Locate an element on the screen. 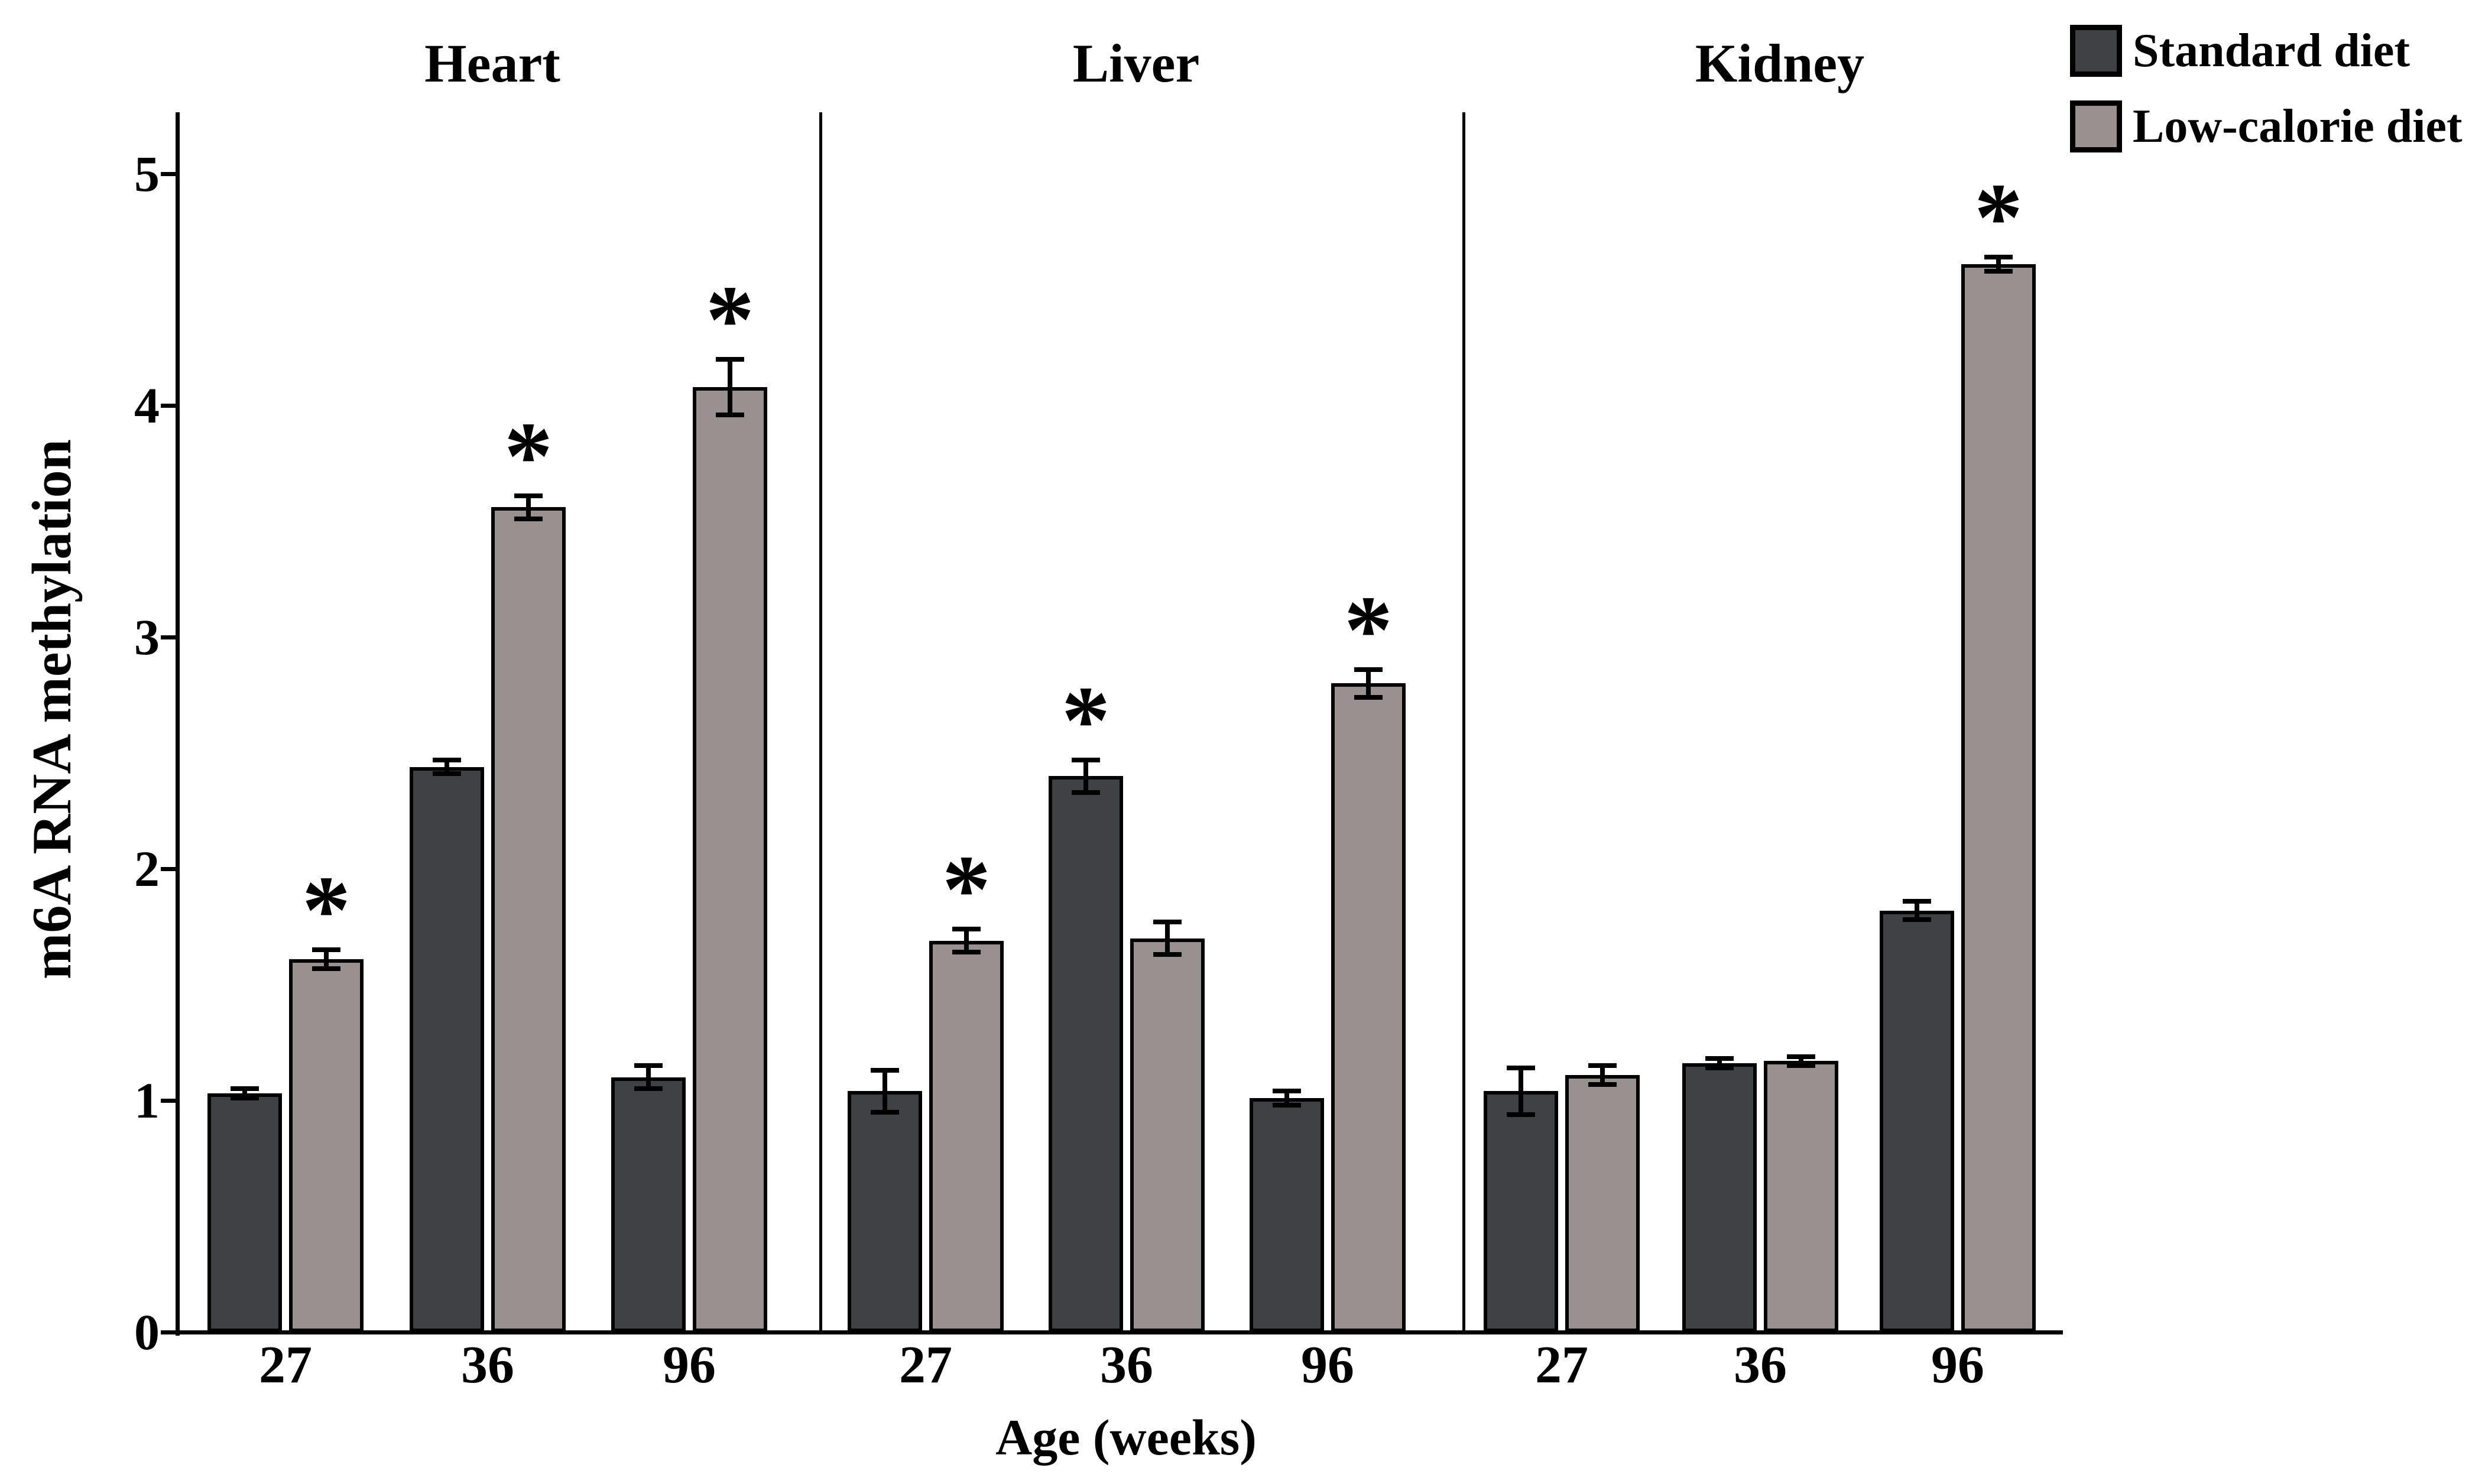 The image size is (2482, 1484). error-bar-stem-heart-96-standard is located at coordinates (649, 1077).